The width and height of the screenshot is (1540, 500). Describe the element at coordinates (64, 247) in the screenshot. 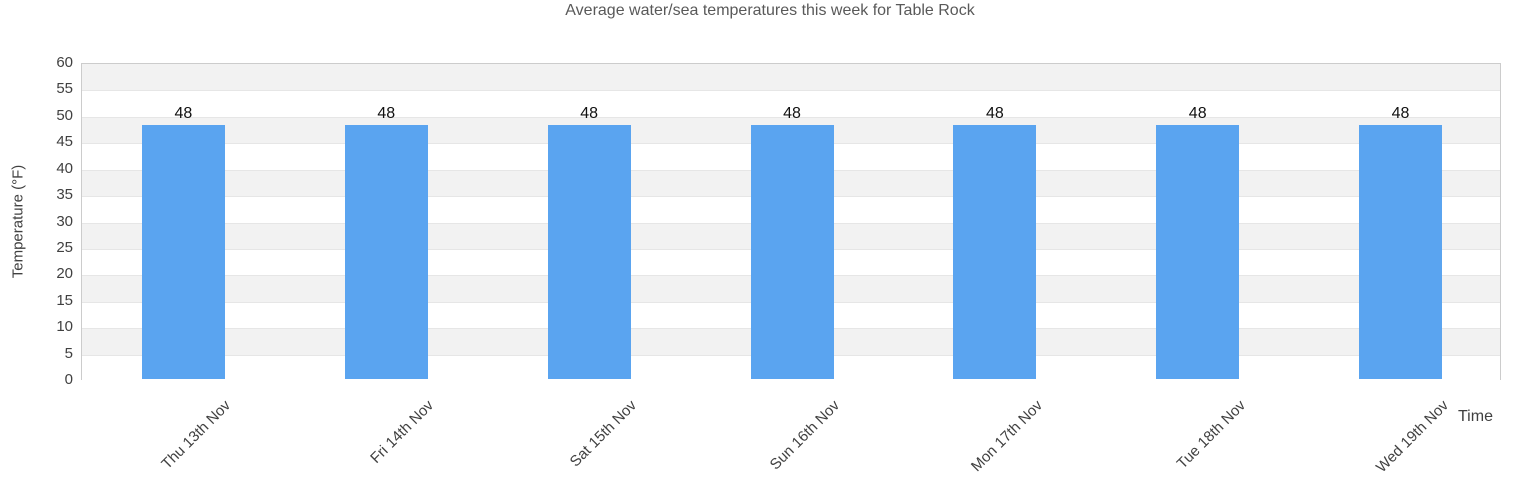

I see `y-tick-label: 25` at that location.